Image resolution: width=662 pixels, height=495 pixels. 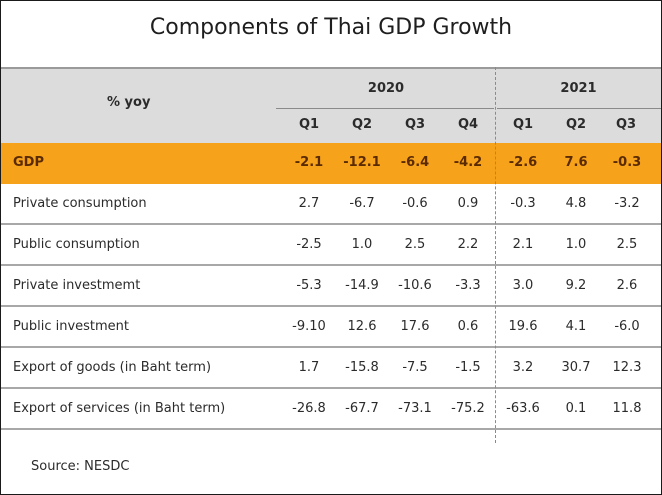 What do you see at coordinates (362, 367) in the screenshot?
I see `cell-value: -15.8` at bounding box center [362, 367].